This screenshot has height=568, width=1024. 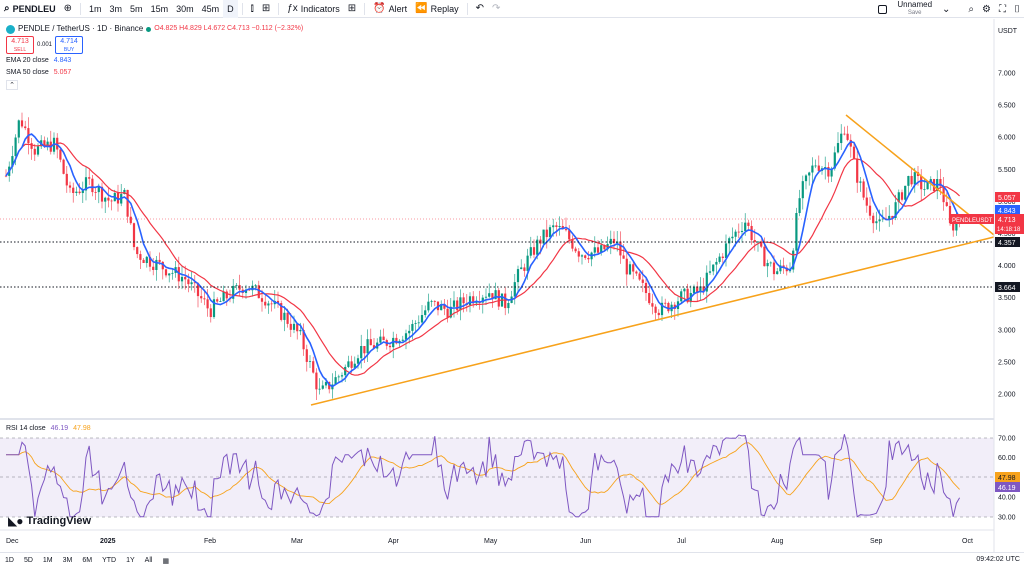 I want to click on calendar-icon: ▦, so click(x=166, y=561).